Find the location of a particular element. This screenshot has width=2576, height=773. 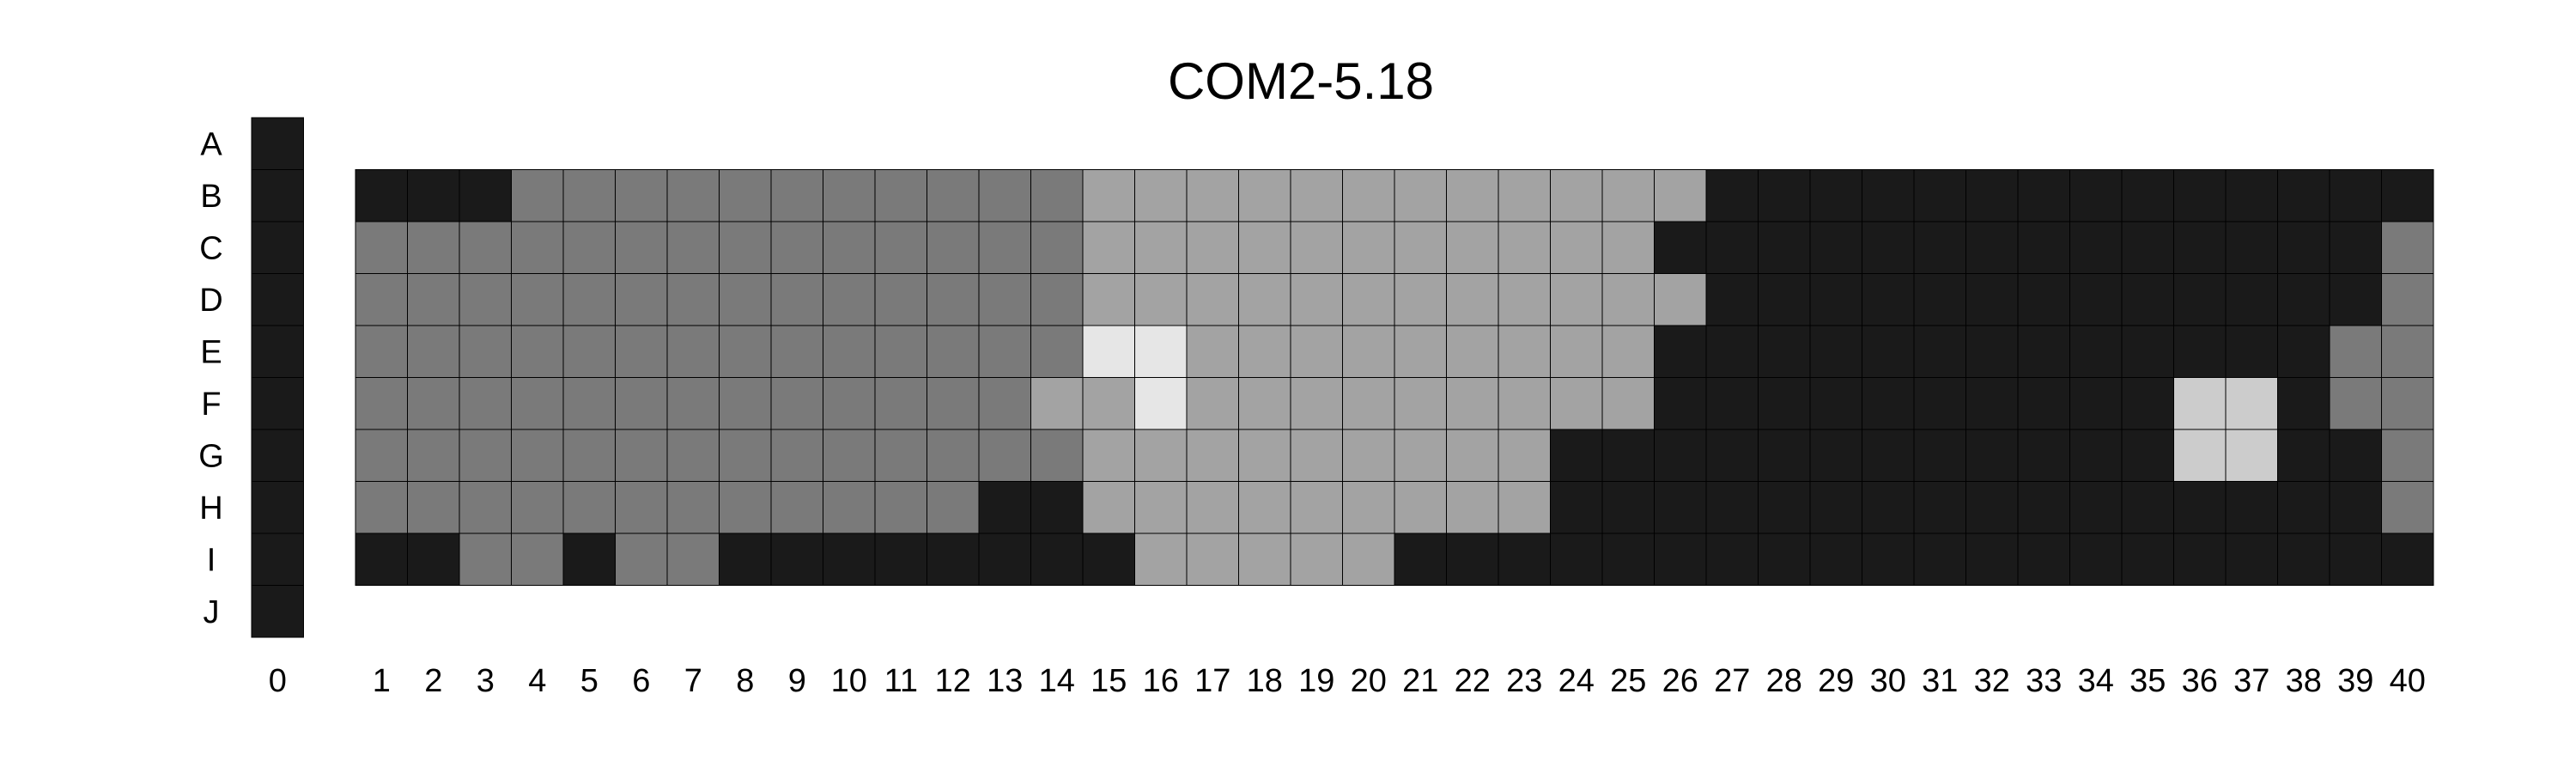

heatmap-cell-d15 is located at coordinates (1108, 299).